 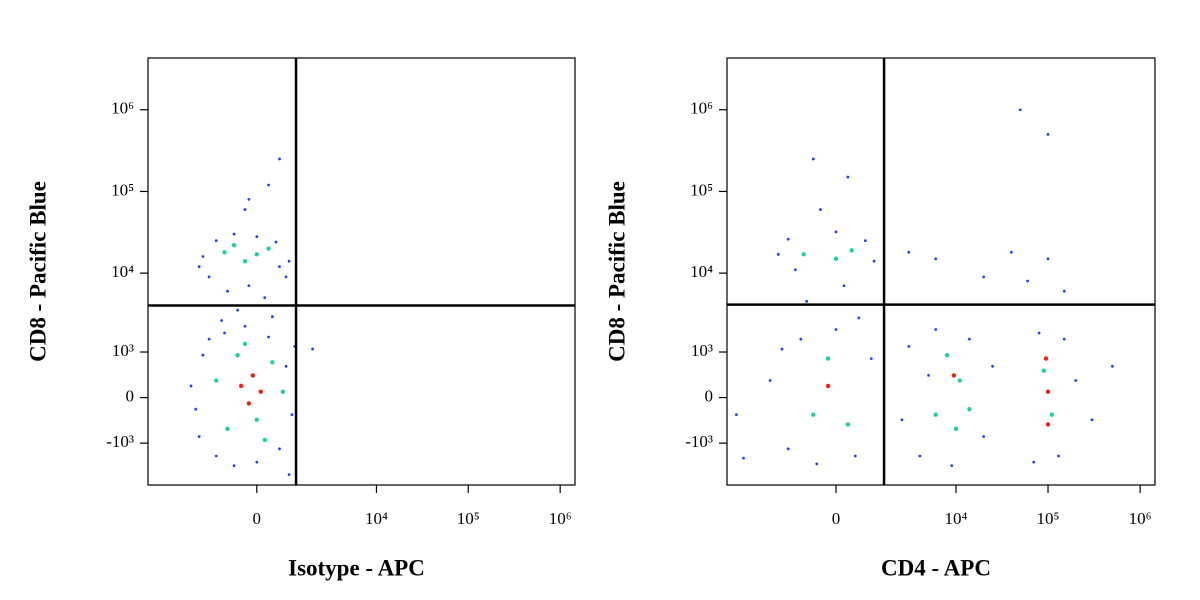 I want to click on y-tick-label: 10³, so click(x=123, y=350).